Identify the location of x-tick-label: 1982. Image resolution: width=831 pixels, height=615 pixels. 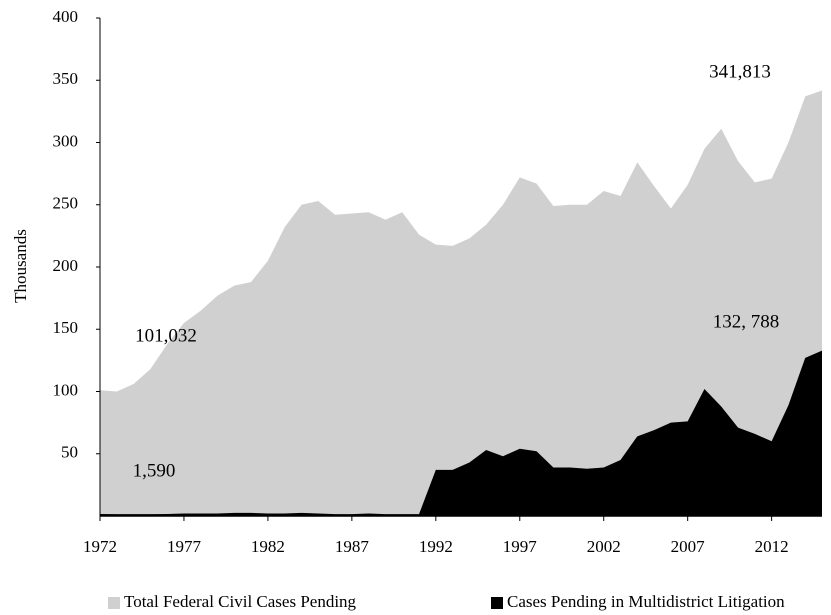
(268, 546).